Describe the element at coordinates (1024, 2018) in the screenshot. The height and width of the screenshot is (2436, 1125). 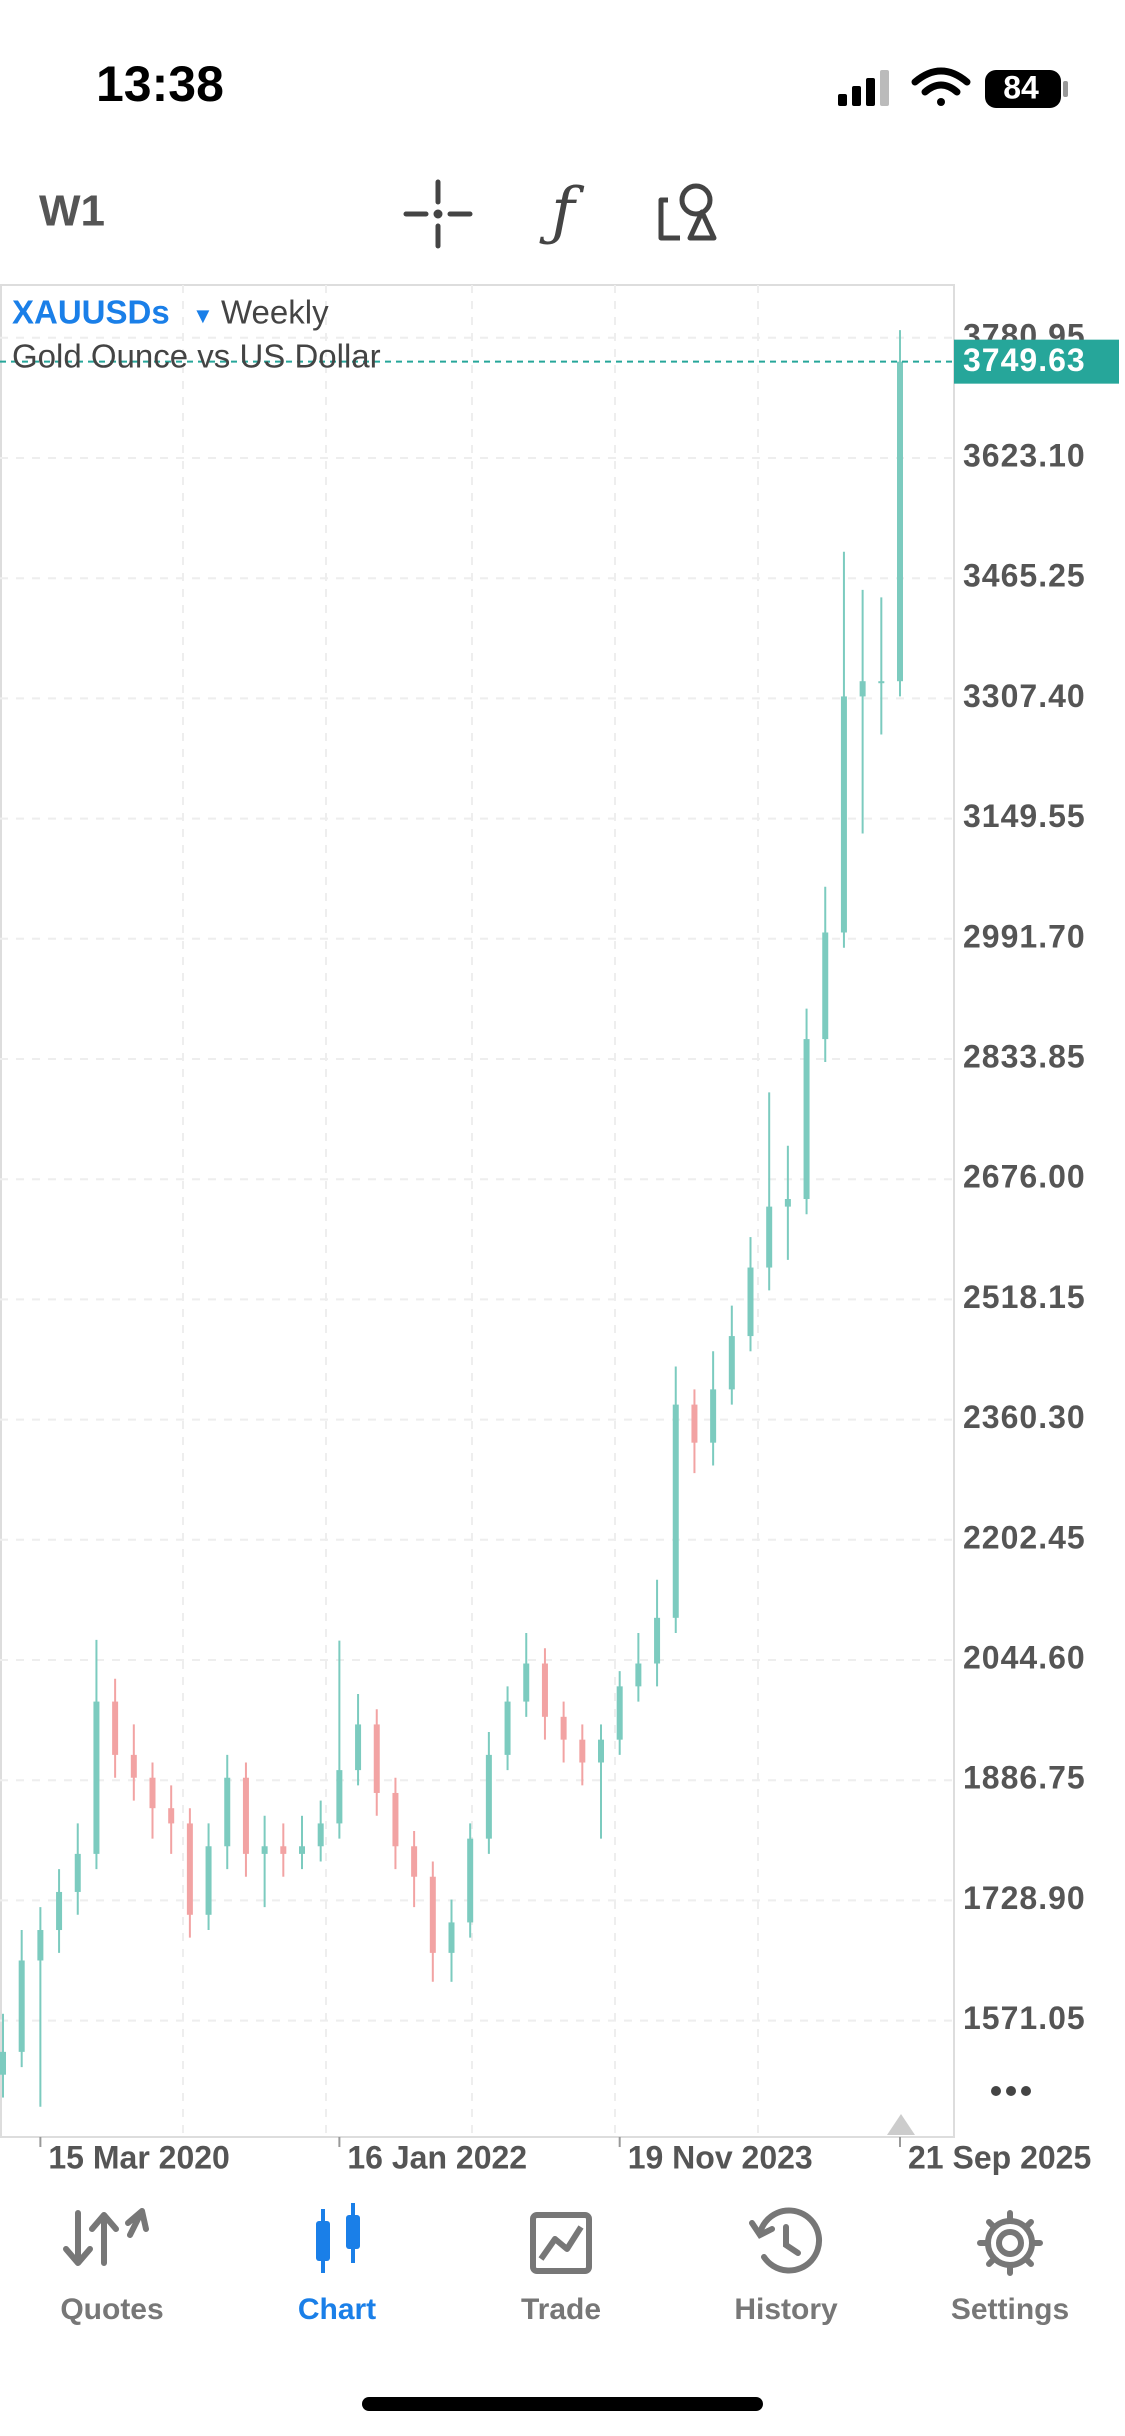
I see `y-tick-label: 1571.05` at that location.